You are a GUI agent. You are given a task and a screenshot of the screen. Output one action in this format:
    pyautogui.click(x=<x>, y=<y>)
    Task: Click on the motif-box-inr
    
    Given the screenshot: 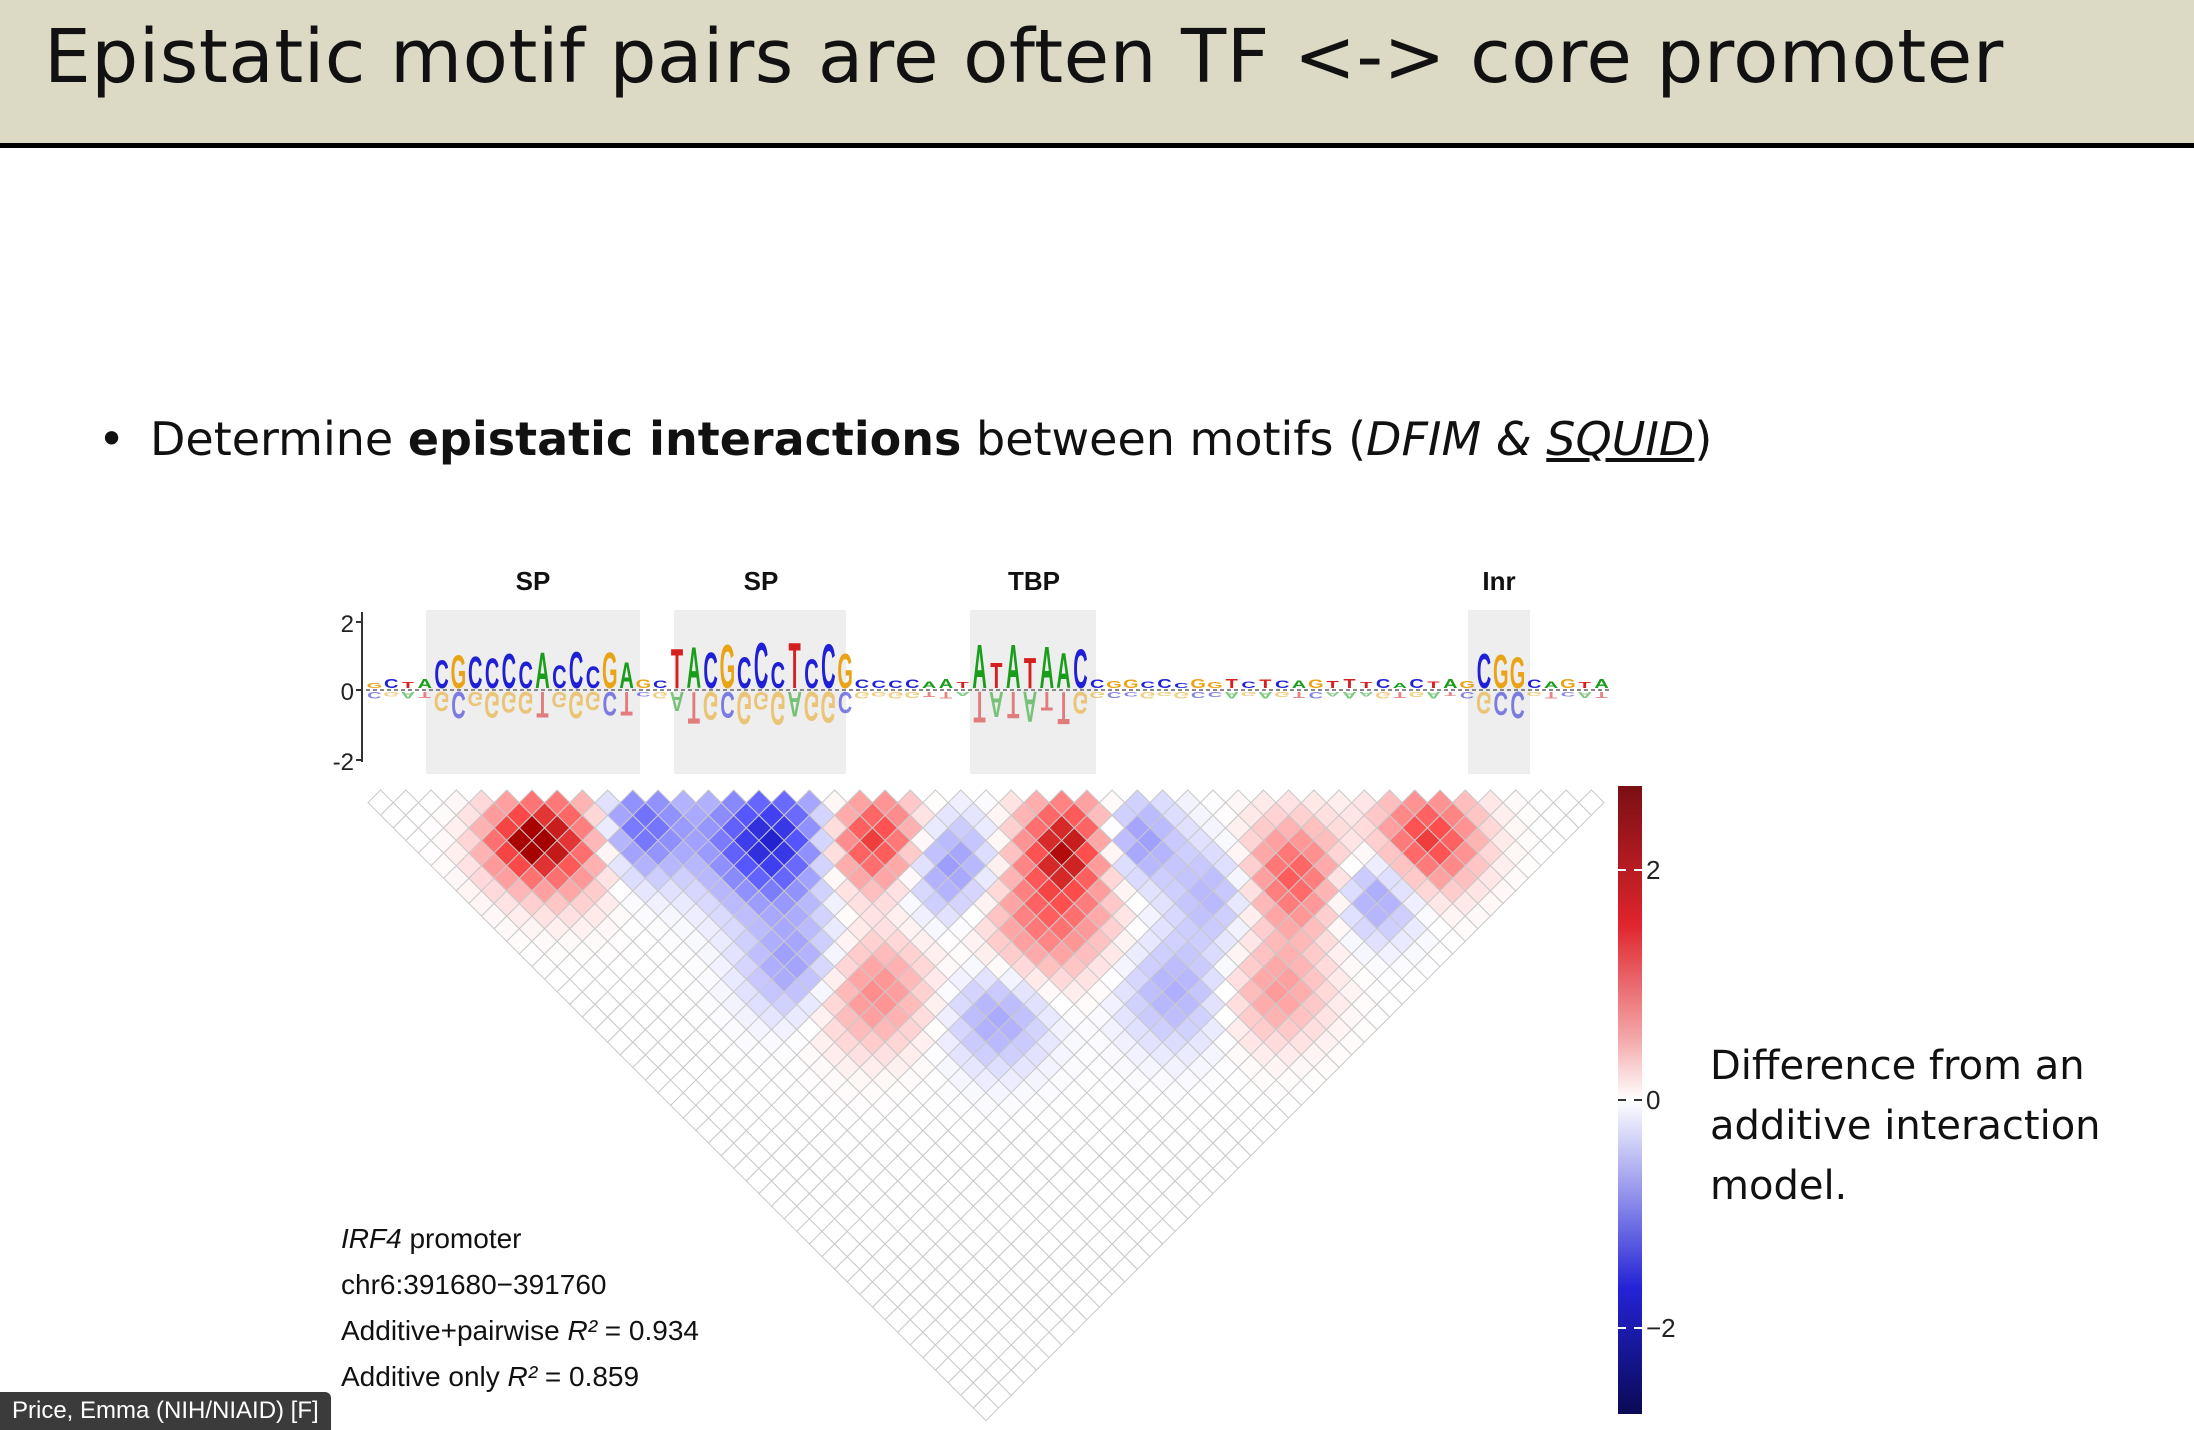 What is the action you would take?
    pyautogui.click(x=1499, y=692)
    